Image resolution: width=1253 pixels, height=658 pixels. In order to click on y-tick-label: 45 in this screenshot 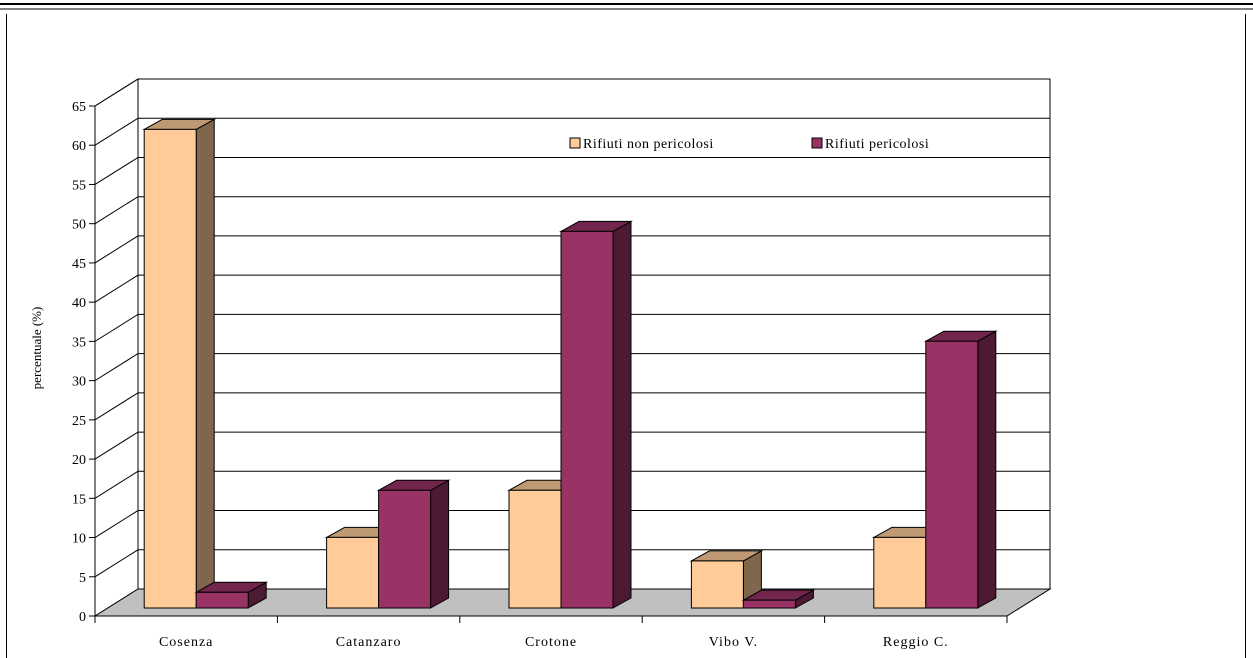, I will do `click(79, 264)`.